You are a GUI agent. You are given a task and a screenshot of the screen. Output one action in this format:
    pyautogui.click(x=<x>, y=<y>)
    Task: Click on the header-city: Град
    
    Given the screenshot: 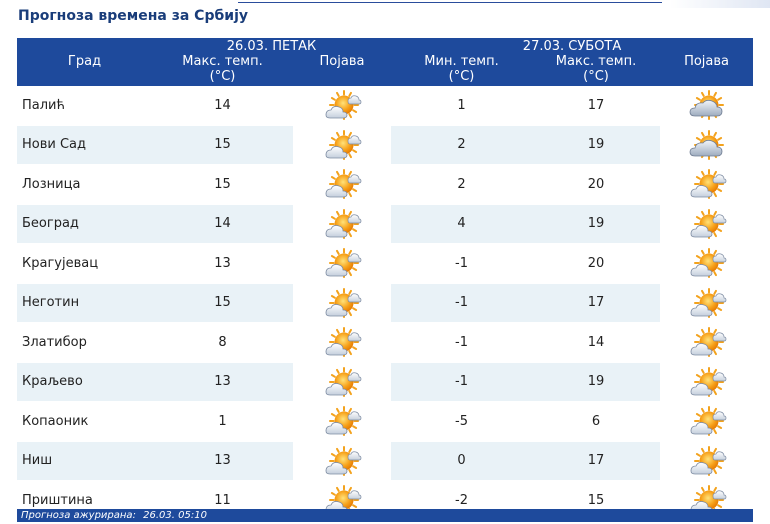 What is the action you would take?
    pyautogui.click(x=84, y=70)
    